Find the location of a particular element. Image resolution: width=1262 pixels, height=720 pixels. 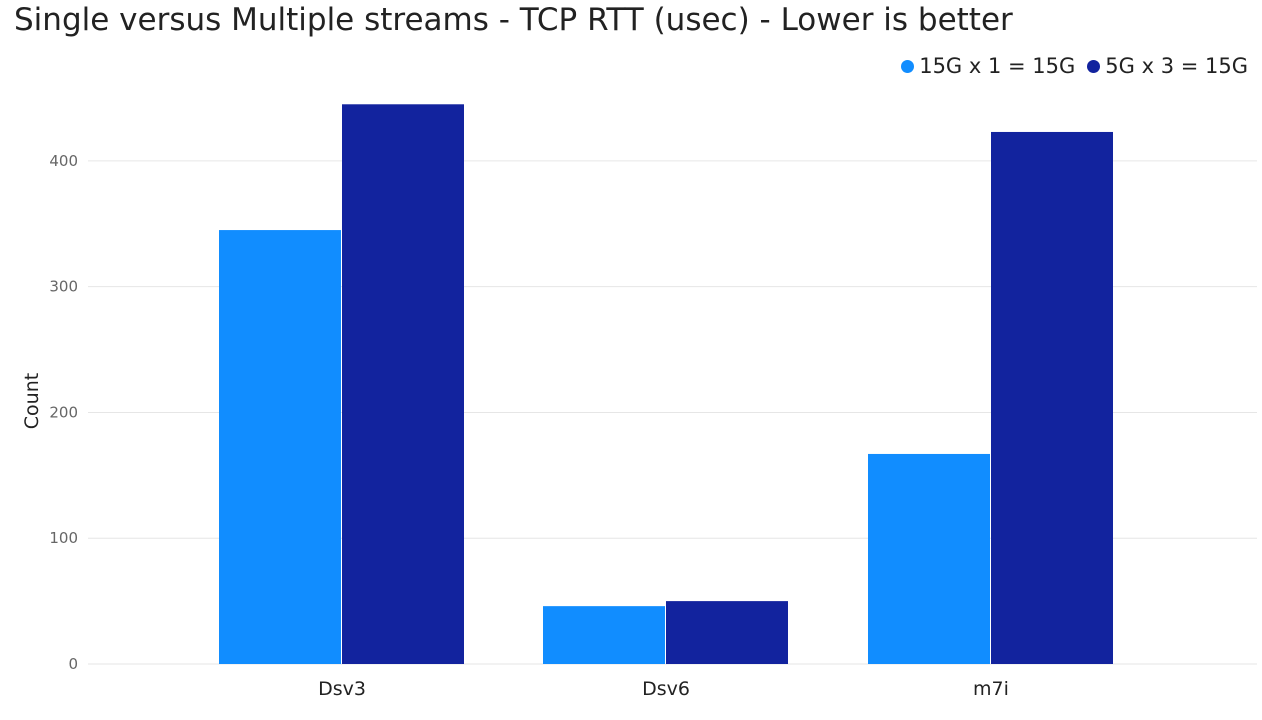

legend-label-series-2: 5G x 3 = 15G is located at coordinates (1176, 66).